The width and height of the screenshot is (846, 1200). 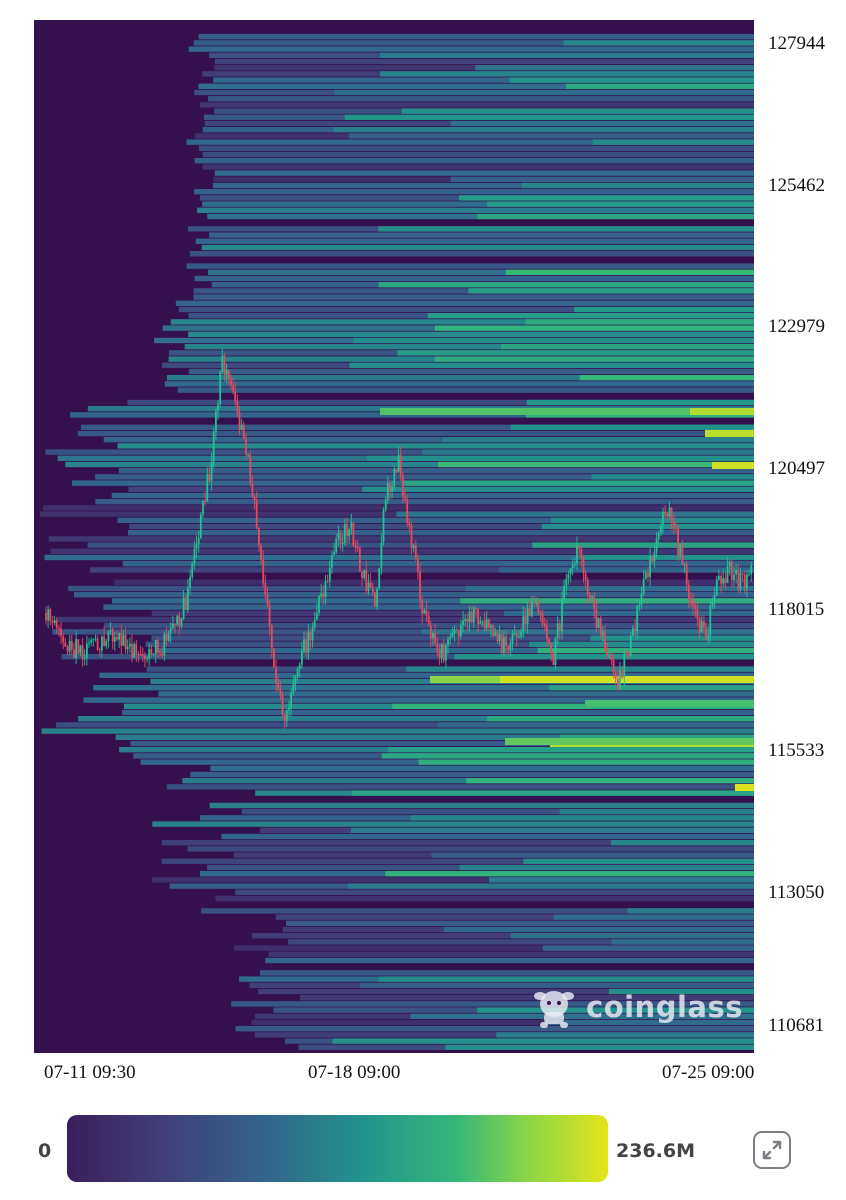 What do you see at coordinates (90, 1072) in the screenshot?
I see `x-tick-label: 07-11 09:30` at bounding box center [90, 1072].